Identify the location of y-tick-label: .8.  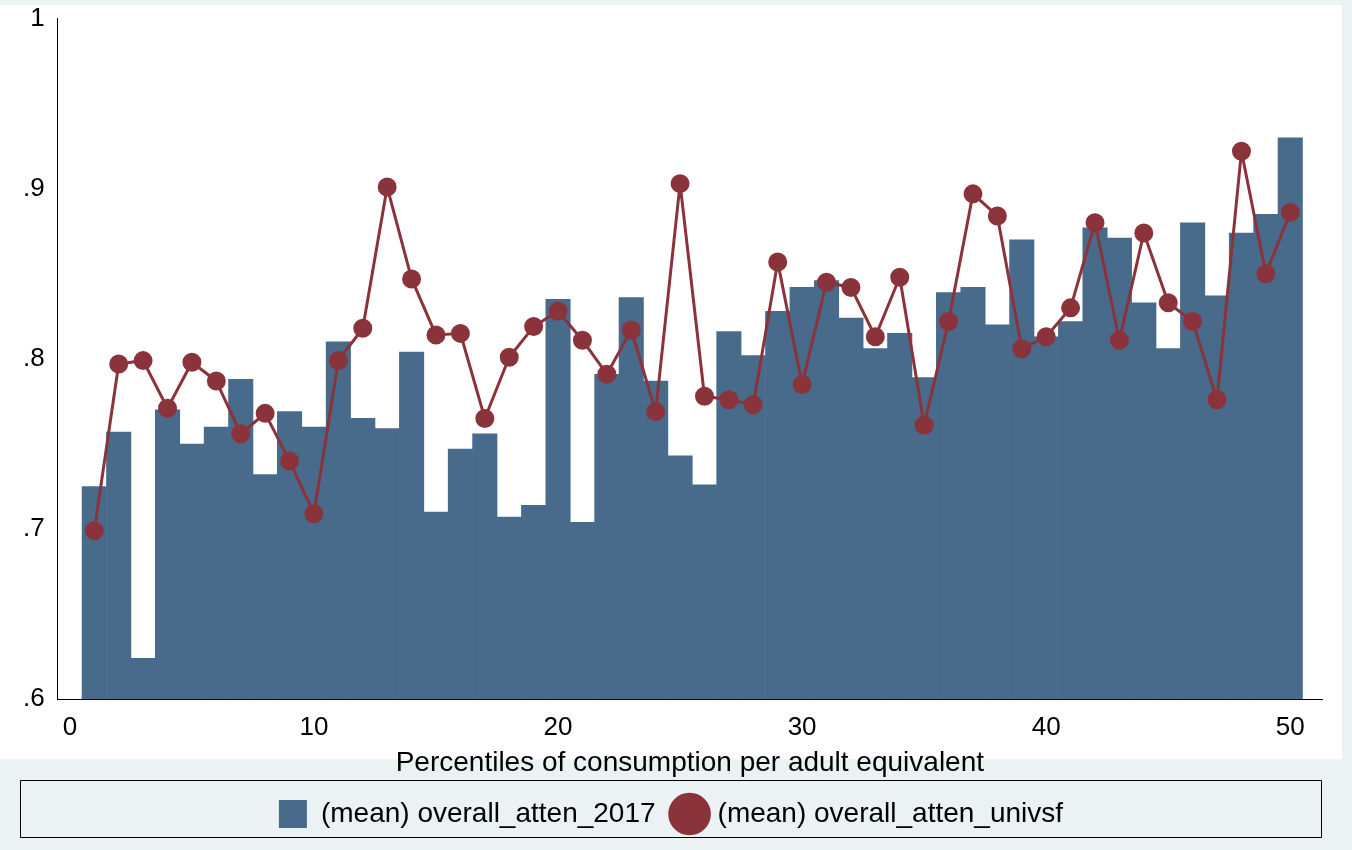
(34, 357).